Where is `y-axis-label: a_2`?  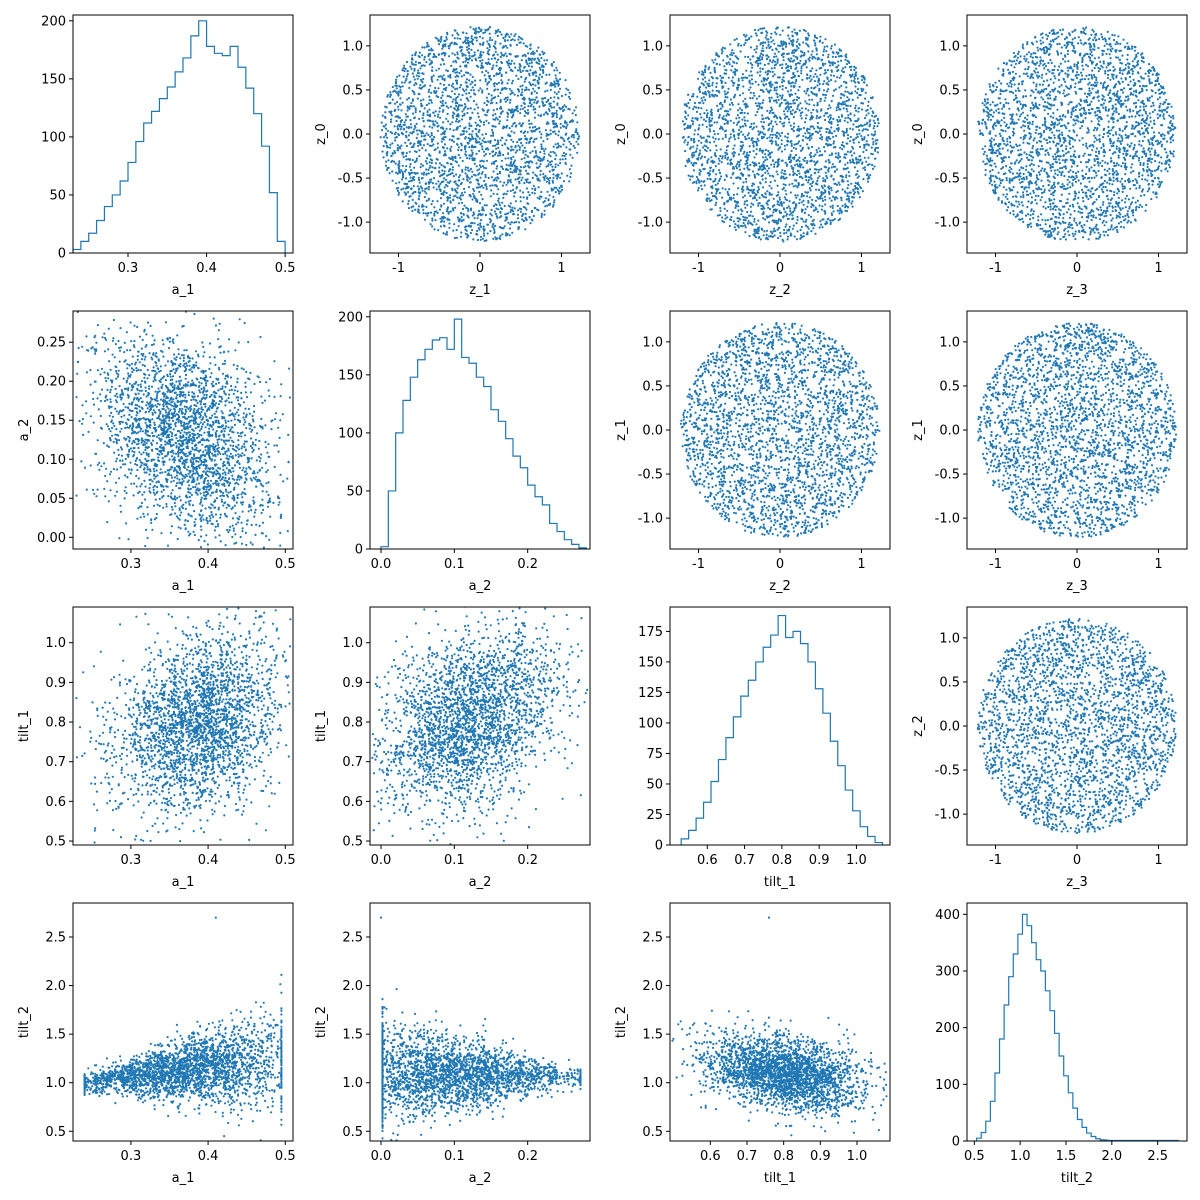
y-axis-label: a_2 is located at coordinates (24, 430).